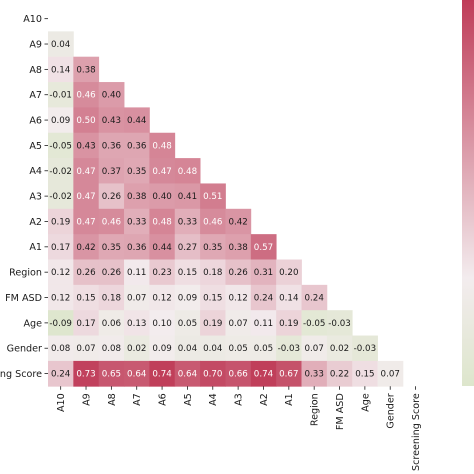  Describe the element at coordinates (314, 324) in the screenshot. I see `cell-value-label: -0.05` at that location.